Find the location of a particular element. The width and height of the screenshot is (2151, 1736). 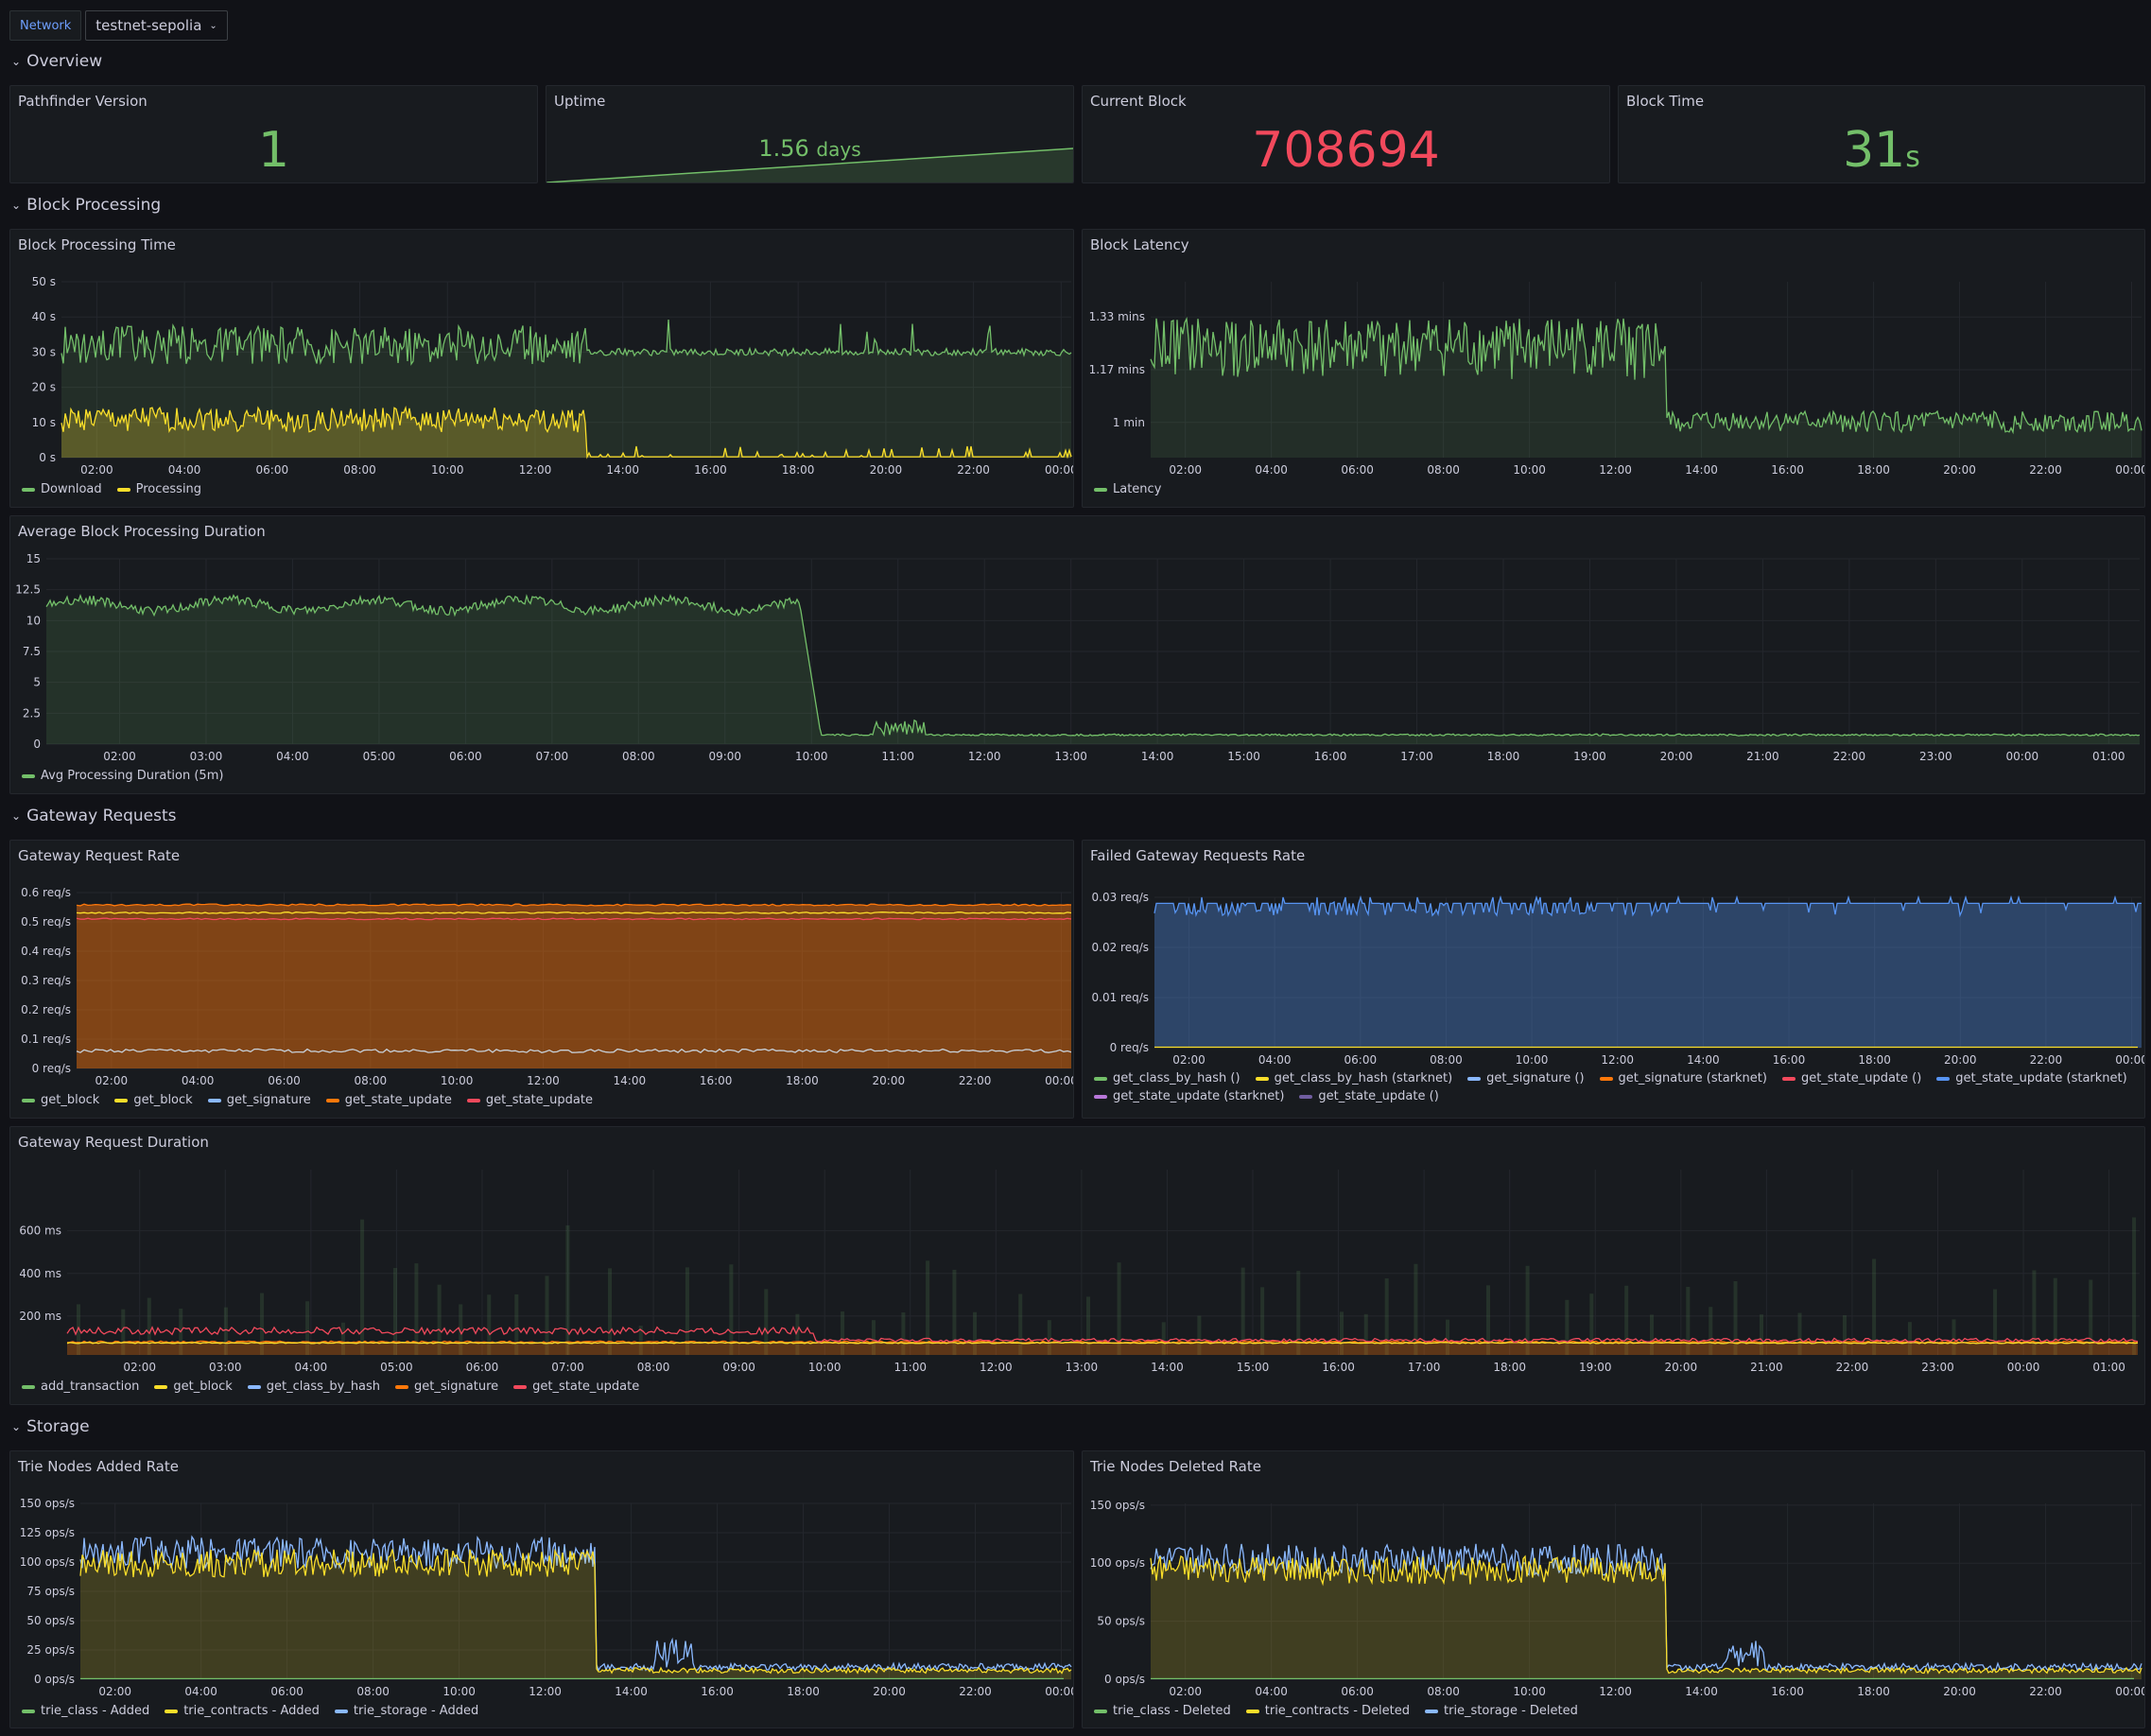

panel-block-time: Block Time 31s is located at coordinates (1882, 134).